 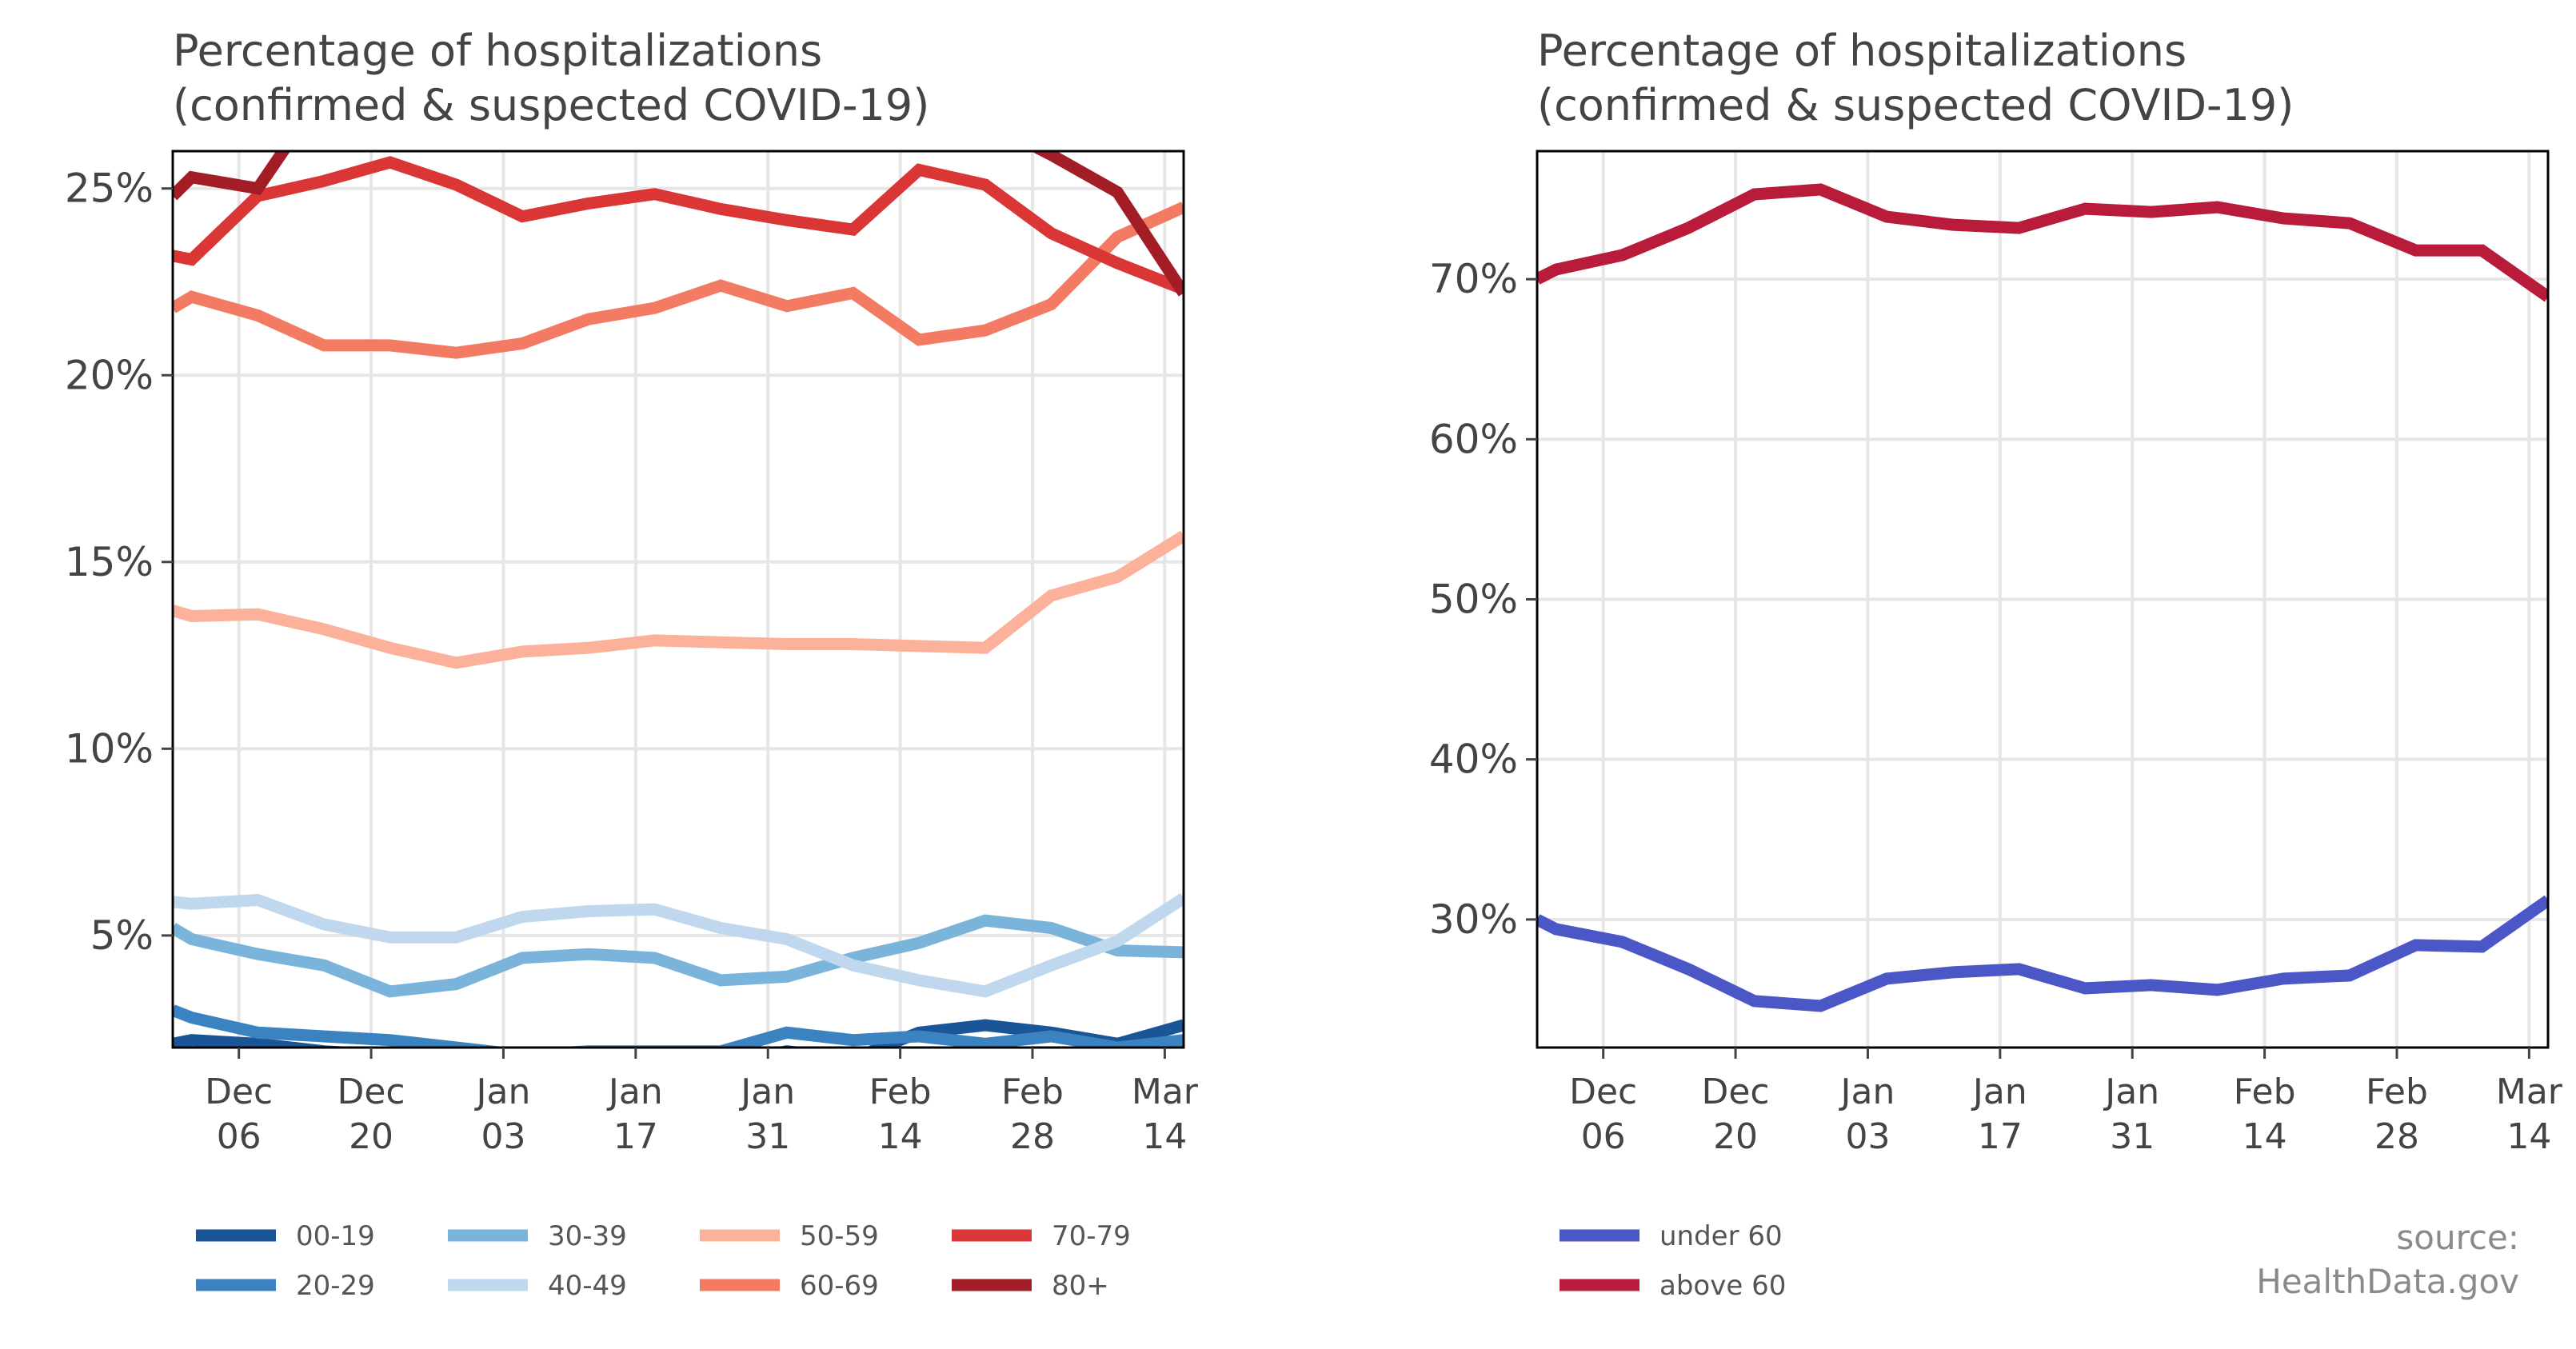 I want to click on right-chart-title-line2: (confirmed & suspected COVID-19), so click(x=1916, y=105).